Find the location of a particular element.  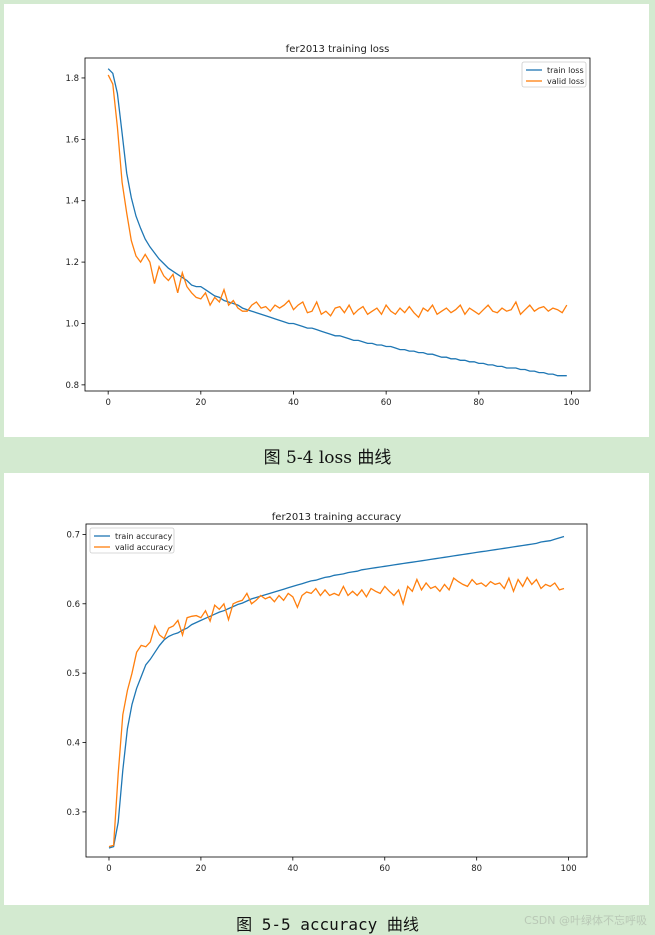

chart-title: fer2013 training accuracy is located at coordinates (337, 517).